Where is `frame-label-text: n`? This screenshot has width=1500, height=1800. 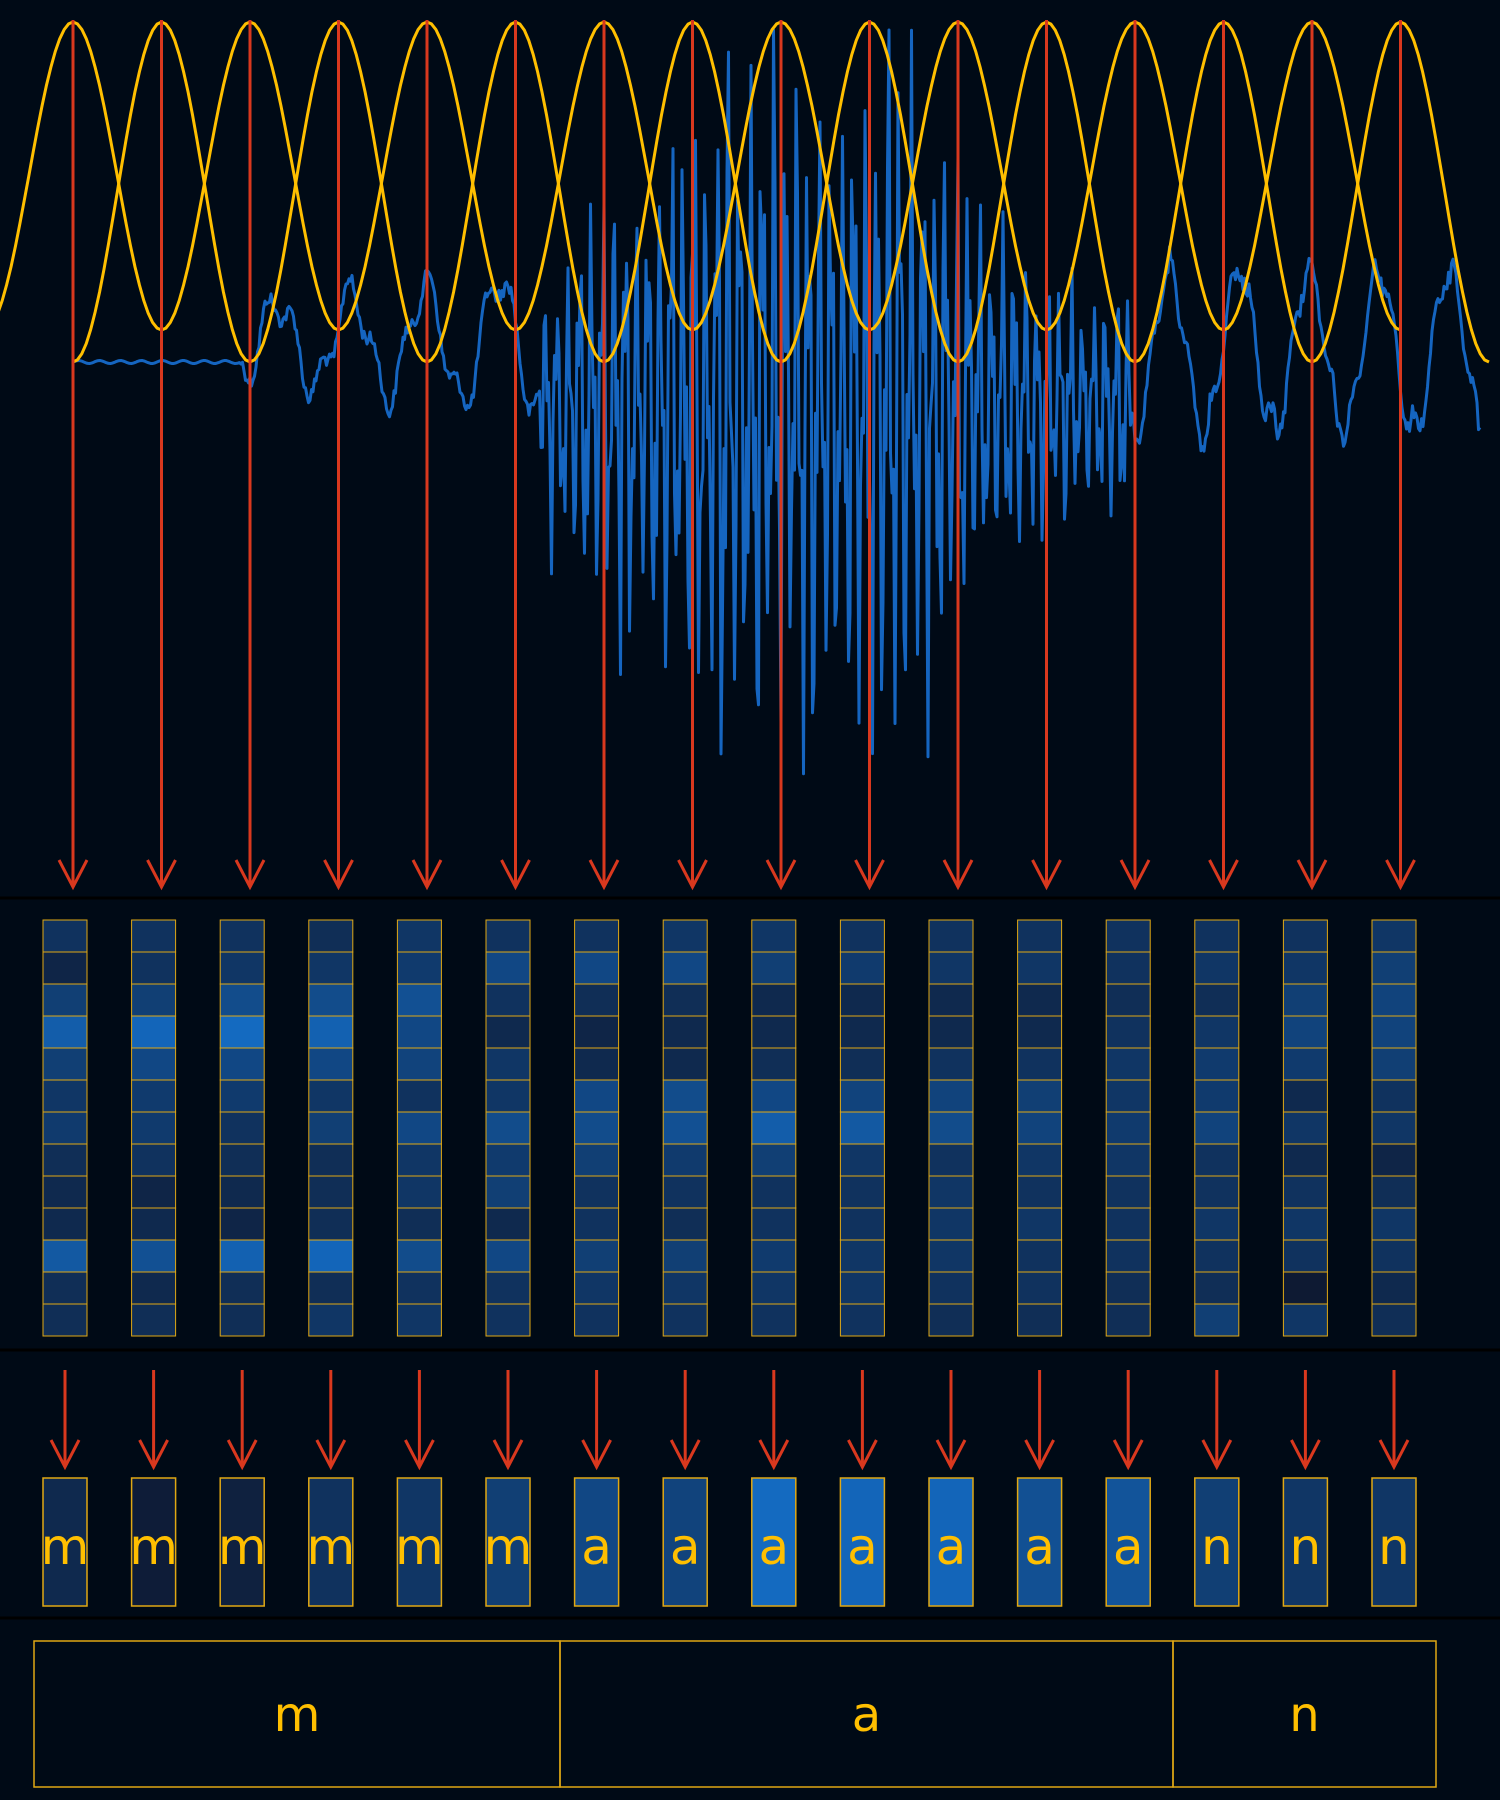
frame-label-text: n is located at coordinates (1217, 1547).